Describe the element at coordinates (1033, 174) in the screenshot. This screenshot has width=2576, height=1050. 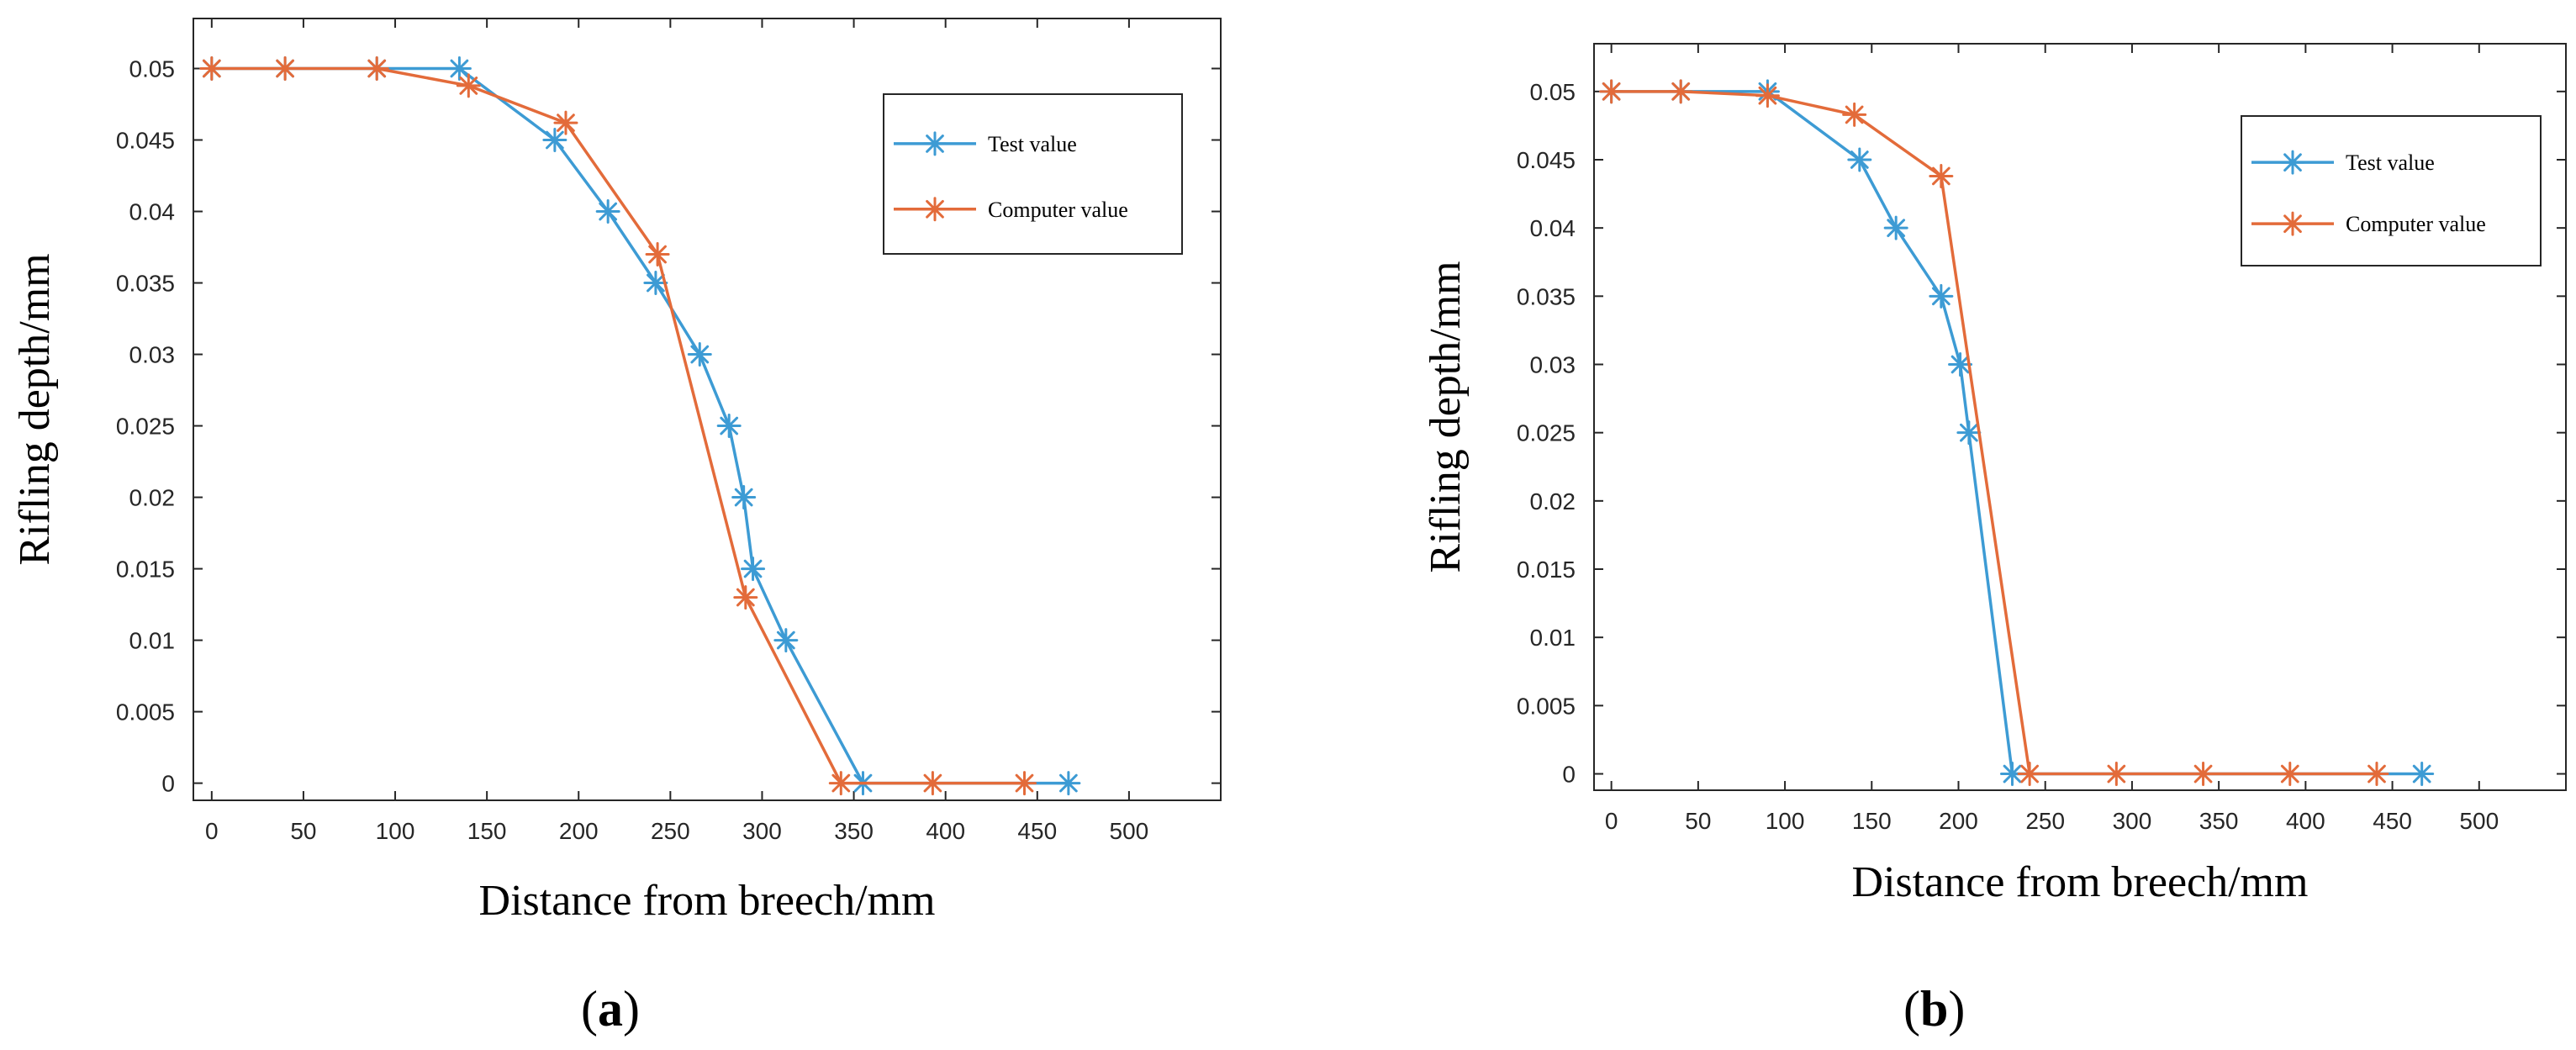
I see `legend: Test value Computer value` at that location.